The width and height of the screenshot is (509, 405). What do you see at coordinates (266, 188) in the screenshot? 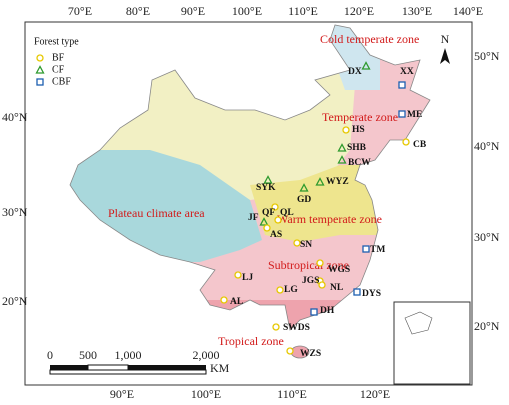
I see `site-label: SYK` at bounding box center [266, 188].